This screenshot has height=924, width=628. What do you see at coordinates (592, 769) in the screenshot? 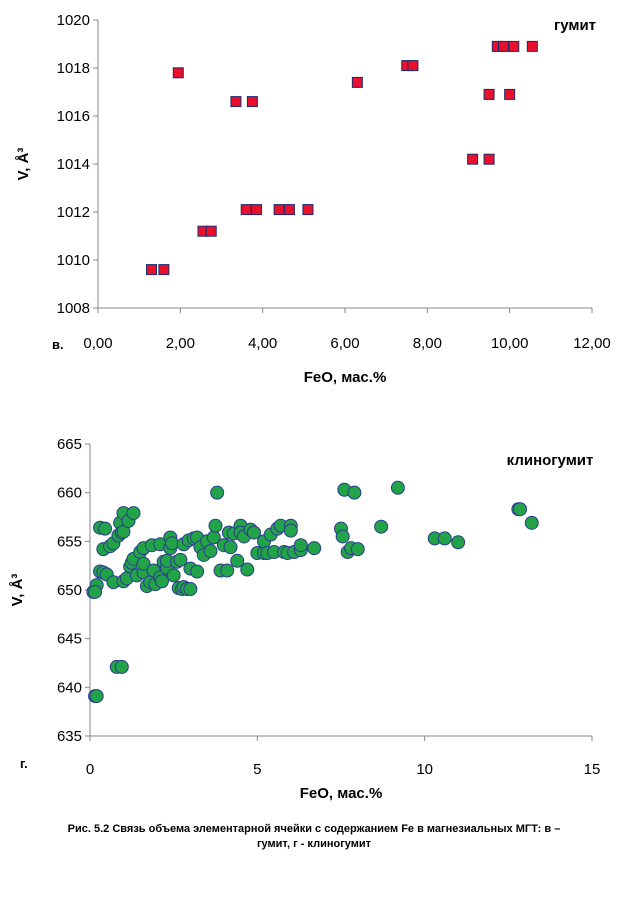
I see `x-tick-label: 15` at bounding box center [592, 769].